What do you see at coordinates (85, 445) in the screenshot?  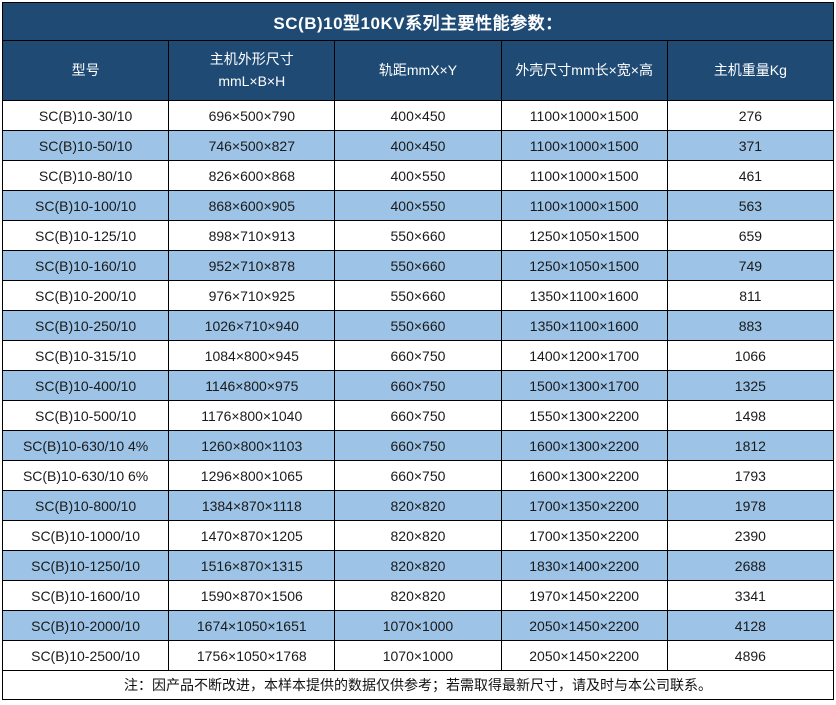 I see `cell-model: SC(B)10-630/10 4%` at bounding box center [85, 445].